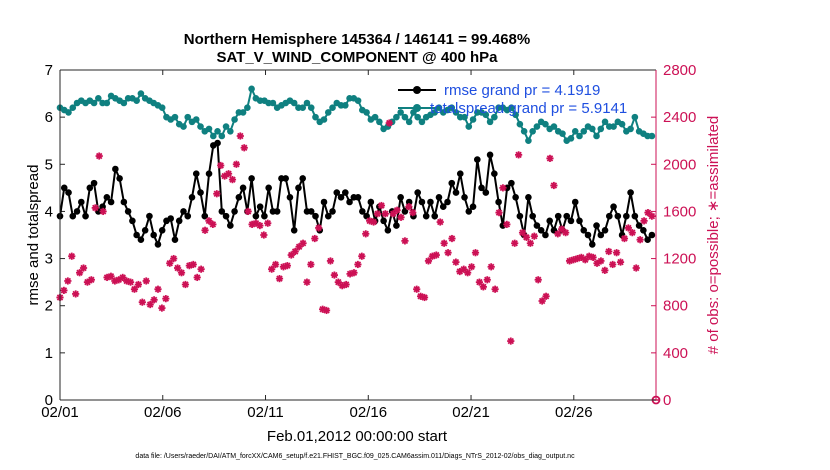 Image resolution: width=830 pixels, height=470 pixels. Describe the element at coordinates (713, 235) in the screenshot. I see `y2-axis-label: # of obs: o=possible; ∗=assimilated` at that location.